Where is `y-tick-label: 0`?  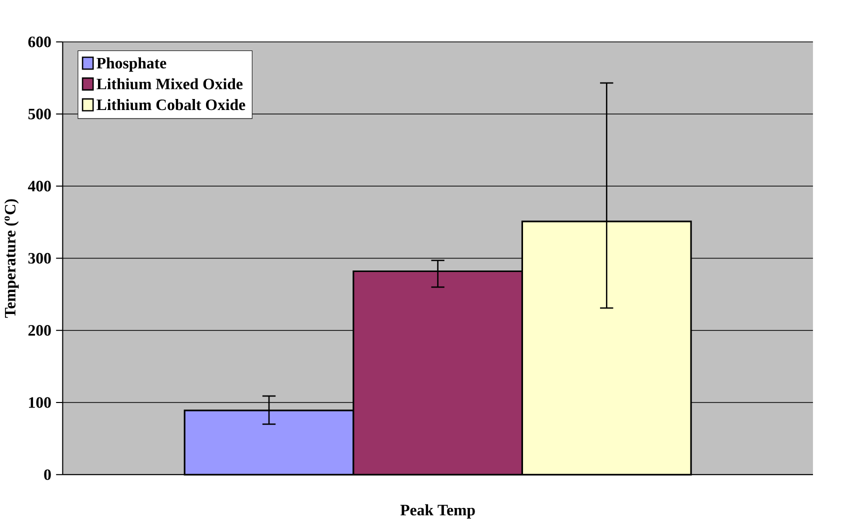 y-tick-label: 0 is located at coordinates (47, 474).